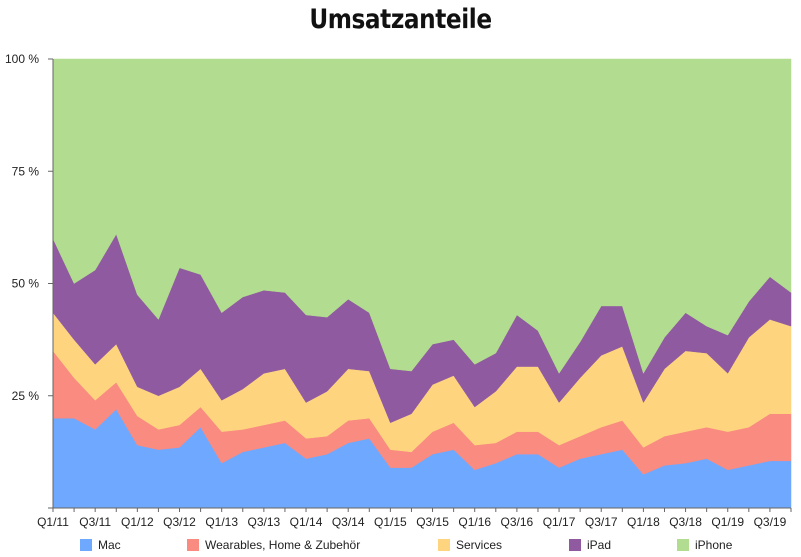 The width and height of the screenshot is (801, 557). Describe the element at coordinates (95, 522) in the screenshot. I see `x-tick-label: Q3/11` at that location.